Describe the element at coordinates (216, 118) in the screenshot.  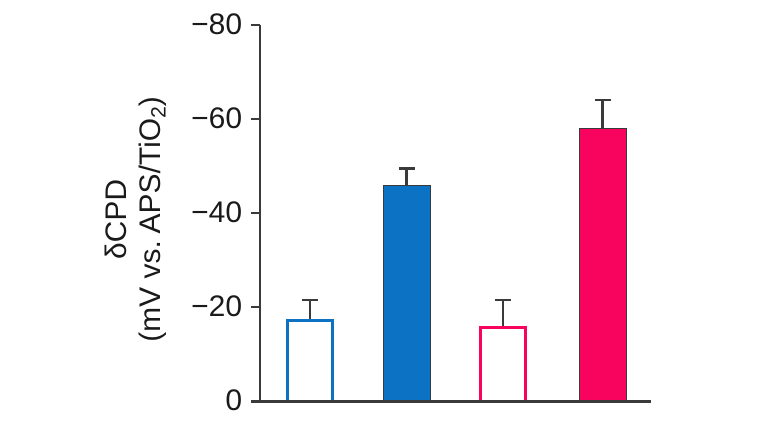
I see `y-tick-label: −60` at that location.